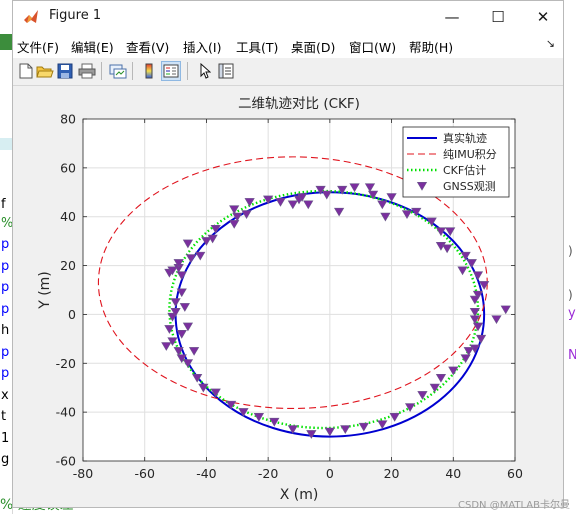 This screenshot has width=576, height=514. I want to click on menu-window: 窗口(W), so click(373, 47).